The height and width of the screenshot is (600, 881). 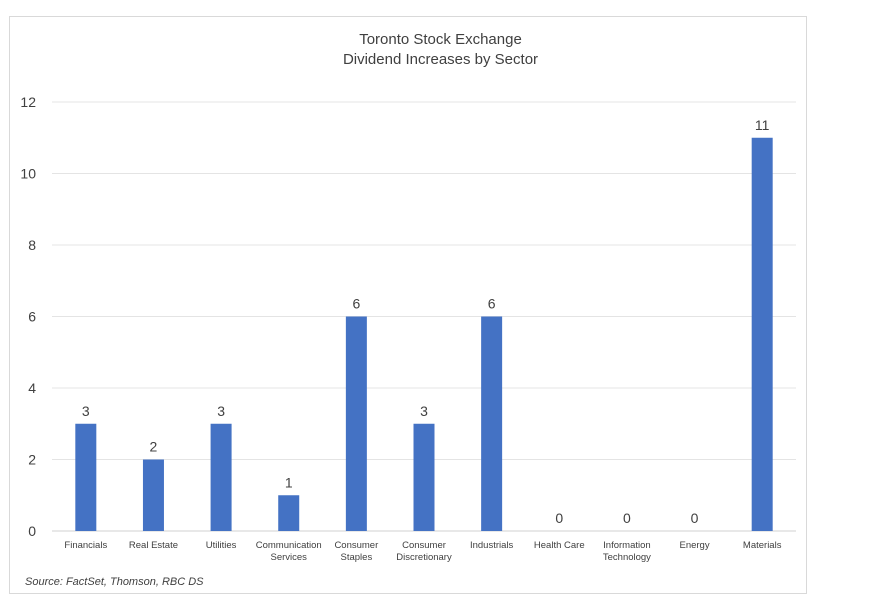 What do you see at coordinates (289, 551) in the screenshot?
I see `x-tick-label: Communication Services` at bounding box center [289, 551].